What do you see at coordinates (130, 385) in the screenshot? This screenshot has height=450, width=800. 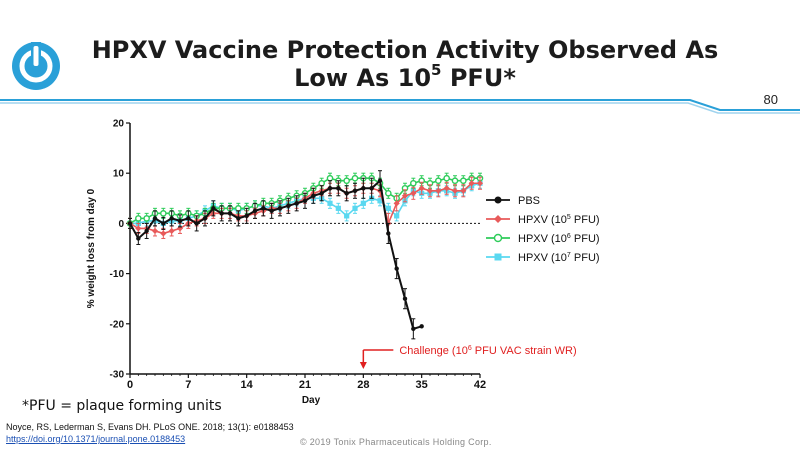 I see `x-tick-label: 0` at bounding box center [130, 385].